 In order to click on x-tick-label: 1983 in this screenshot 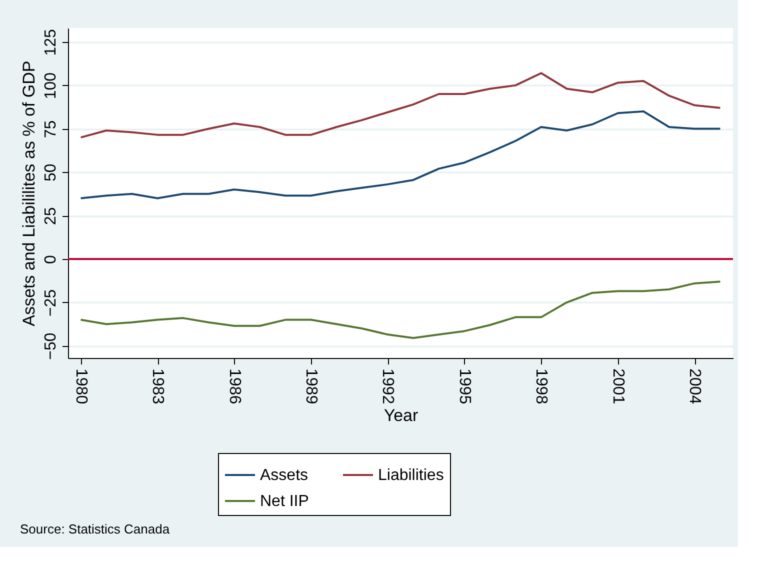, I will do `click(157, 386)`.